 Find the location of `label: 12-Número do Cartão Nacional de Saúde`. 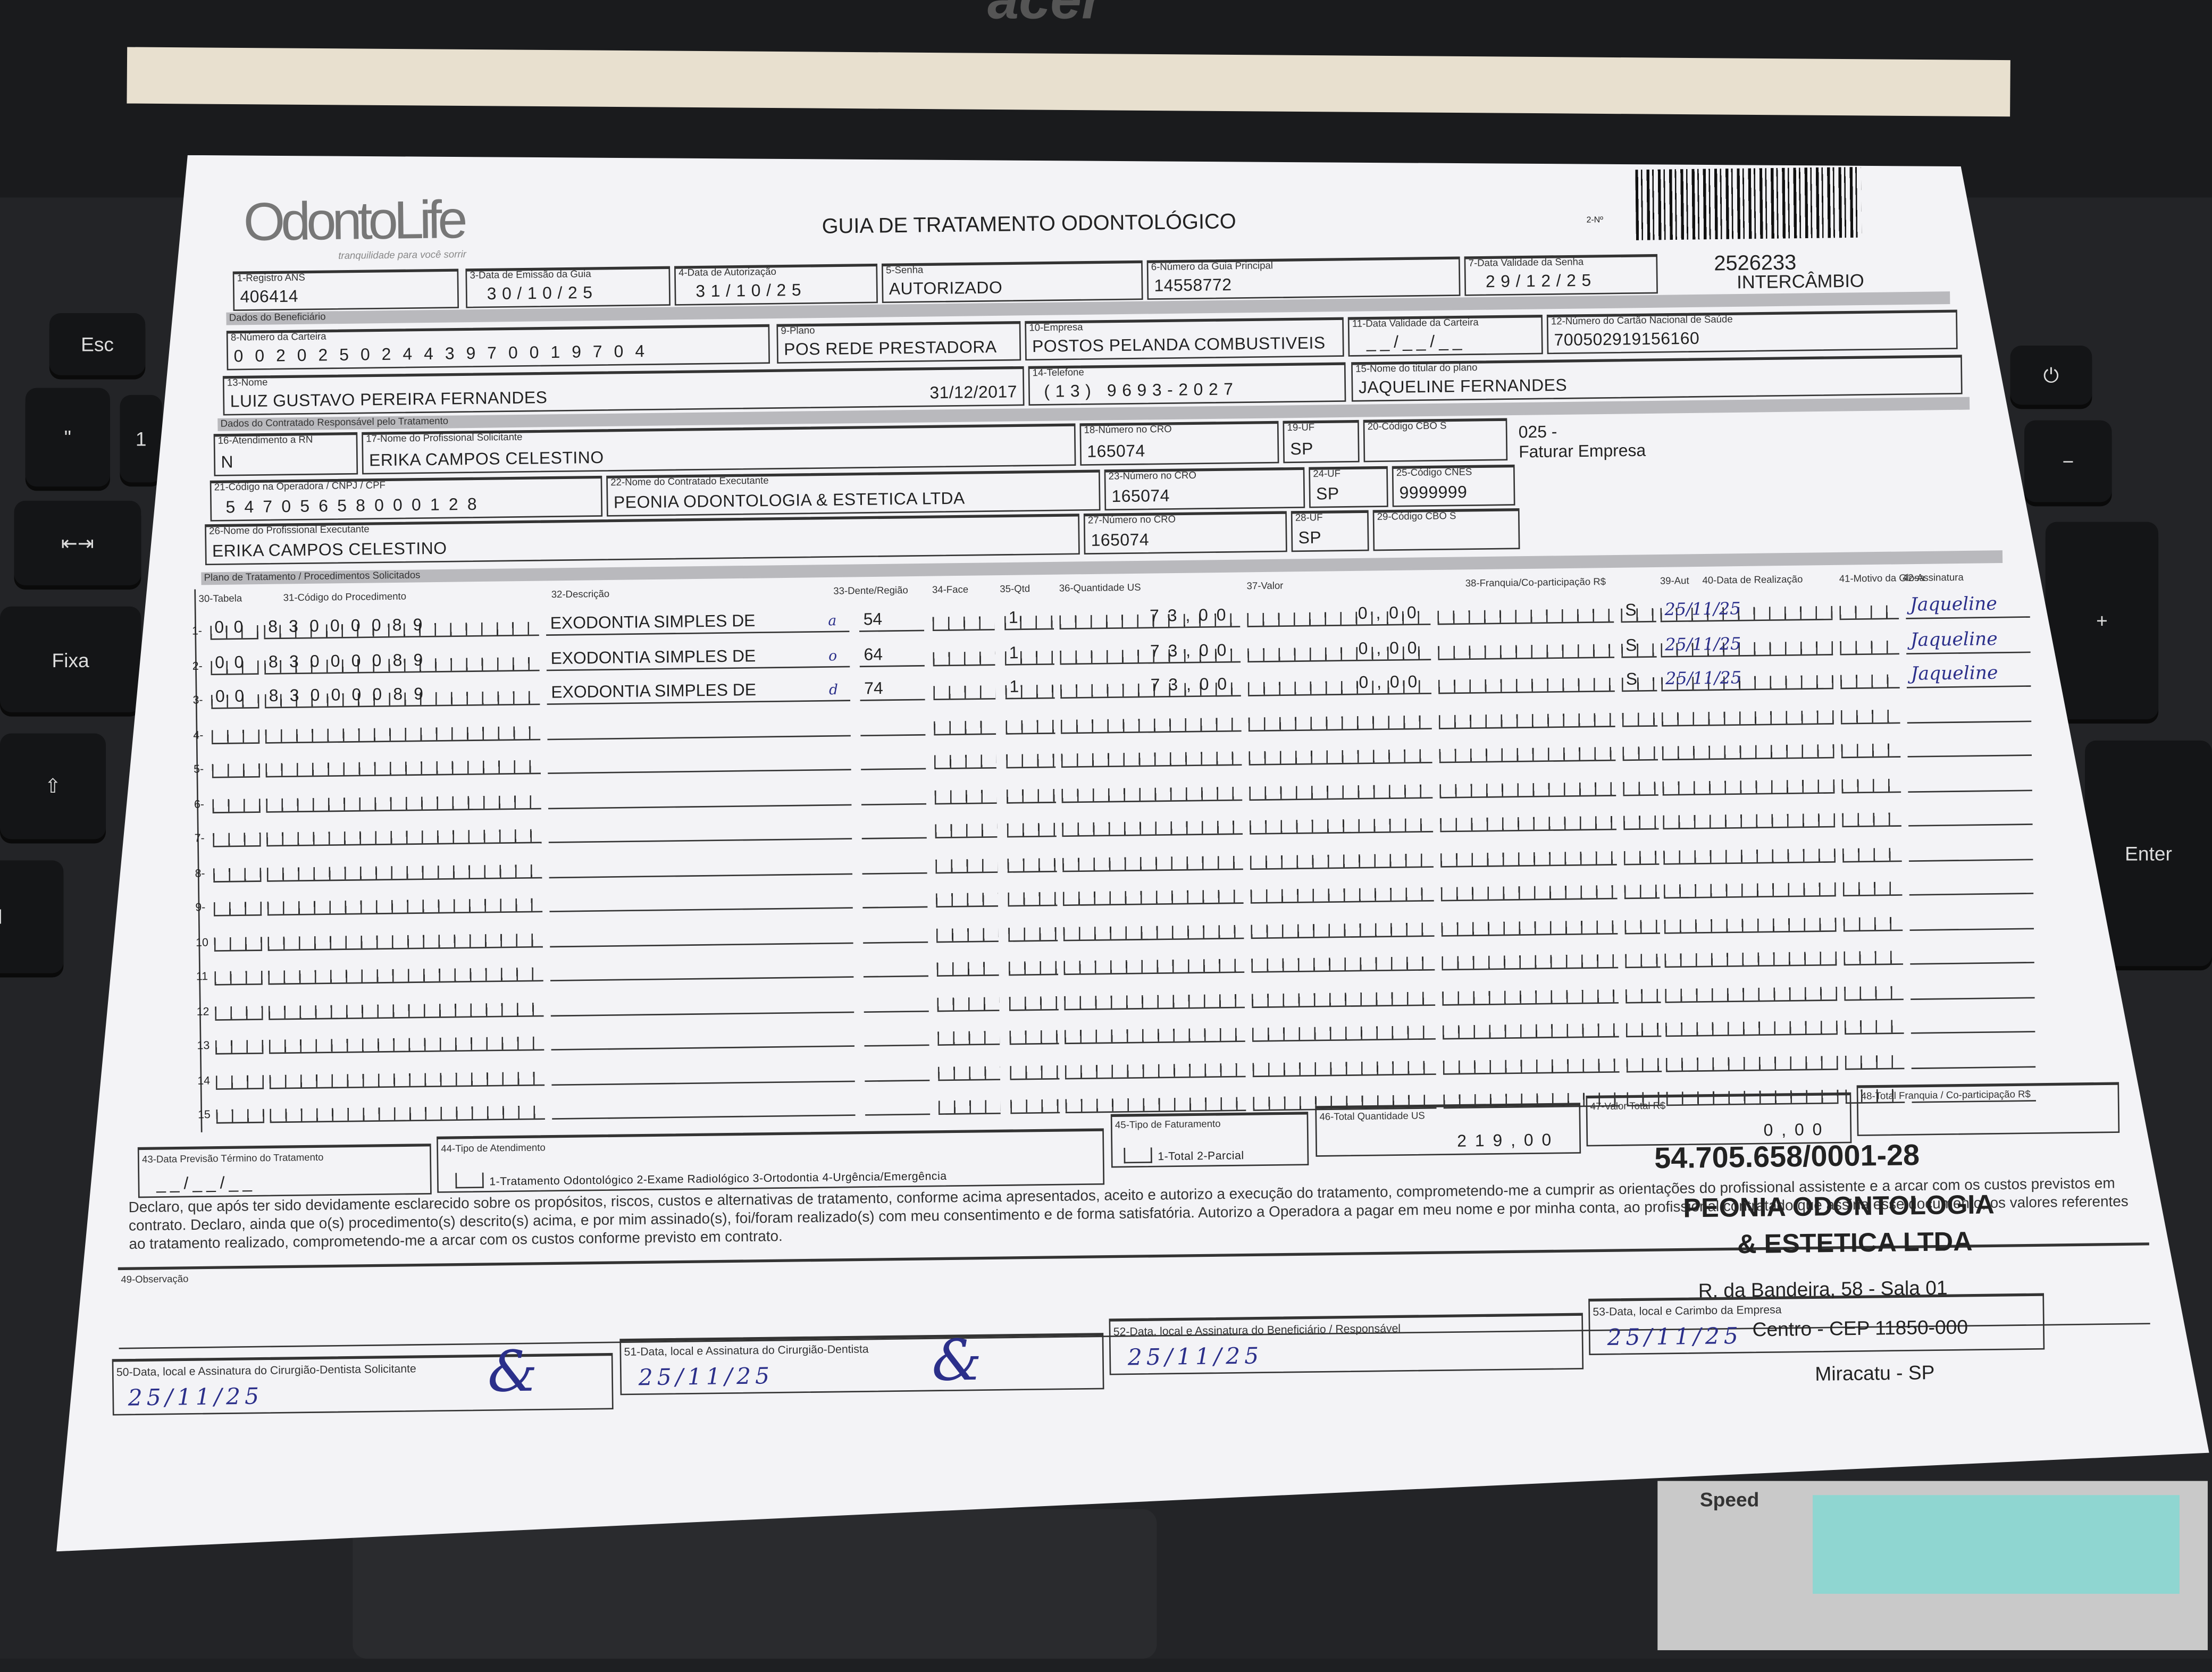

label: 12-Número do Cartão Nacional de Saúde is located at coordinates (1642, 321).